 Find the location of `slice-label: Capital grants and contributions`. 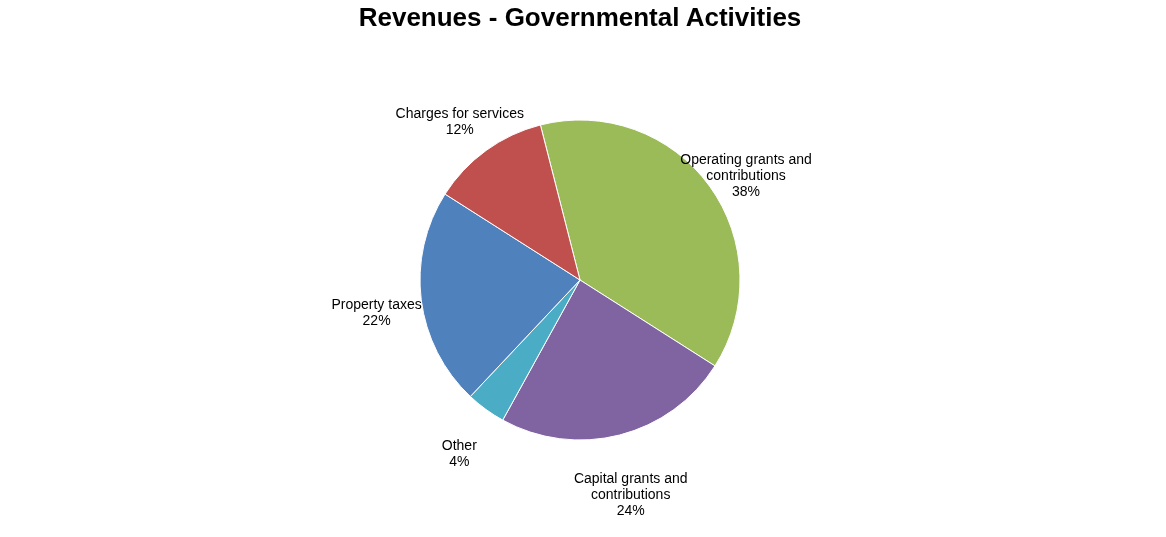

slice-label: Capital grants and contributions is located at coordinates (630, 485).